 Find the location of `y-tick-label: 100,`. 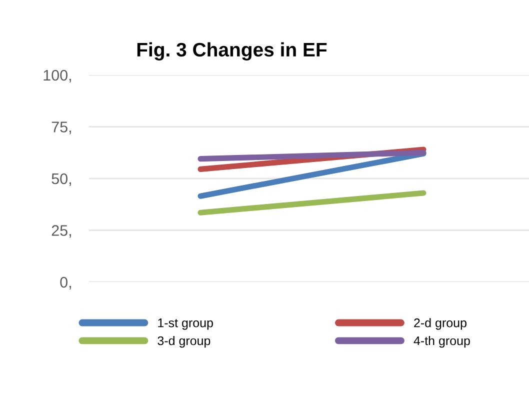

y-tick-label: 100, is located at coordinates (57, 76).